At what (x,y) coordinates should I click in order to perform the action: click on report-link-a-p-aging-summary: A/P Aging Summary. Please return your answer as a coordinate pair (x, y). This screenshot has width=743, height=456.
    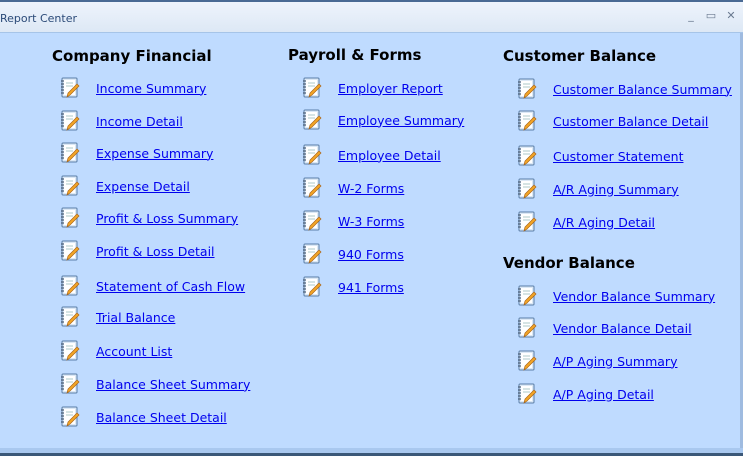
    Looking at the image, I should click on (596, 361).